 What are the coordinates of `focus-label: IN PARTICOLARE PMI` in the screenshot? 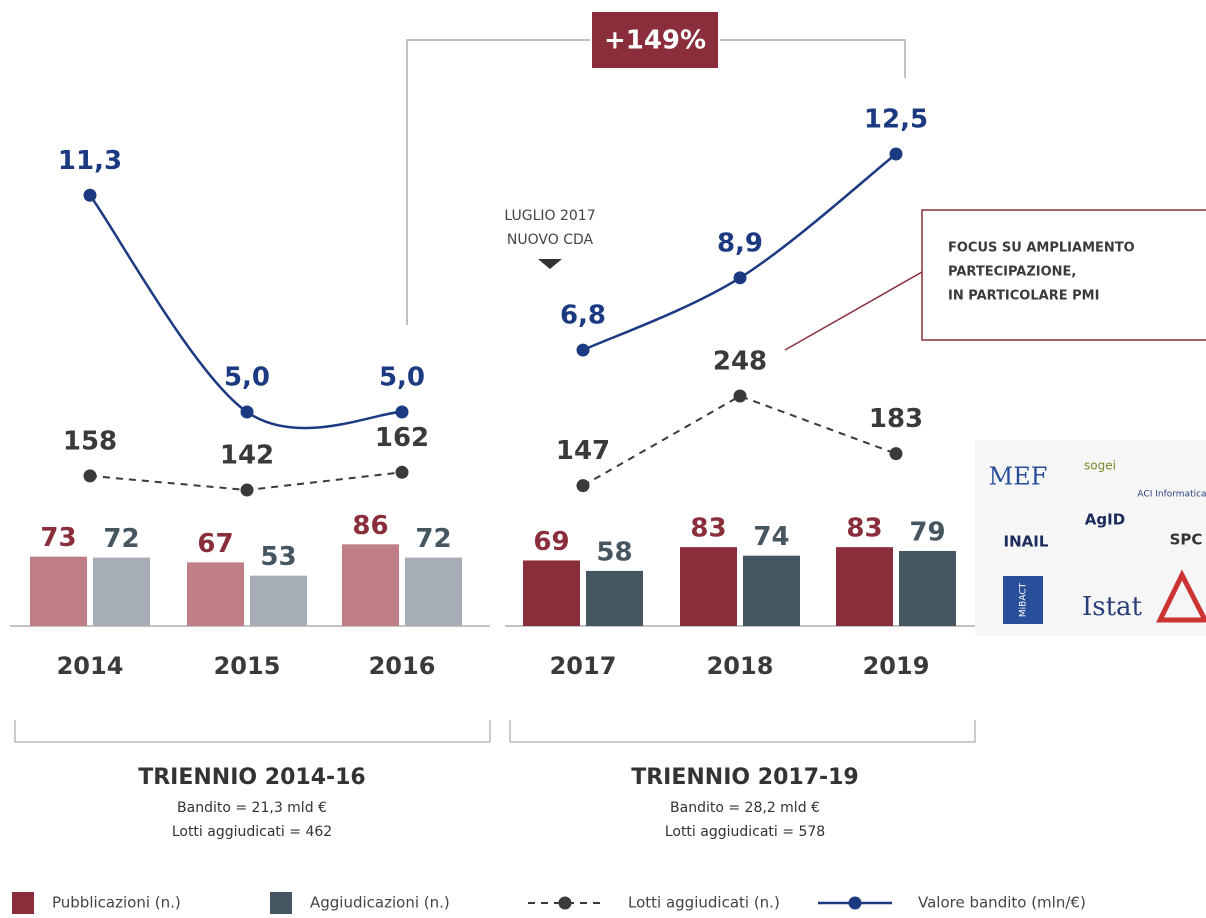 It's located at (1023, 296).